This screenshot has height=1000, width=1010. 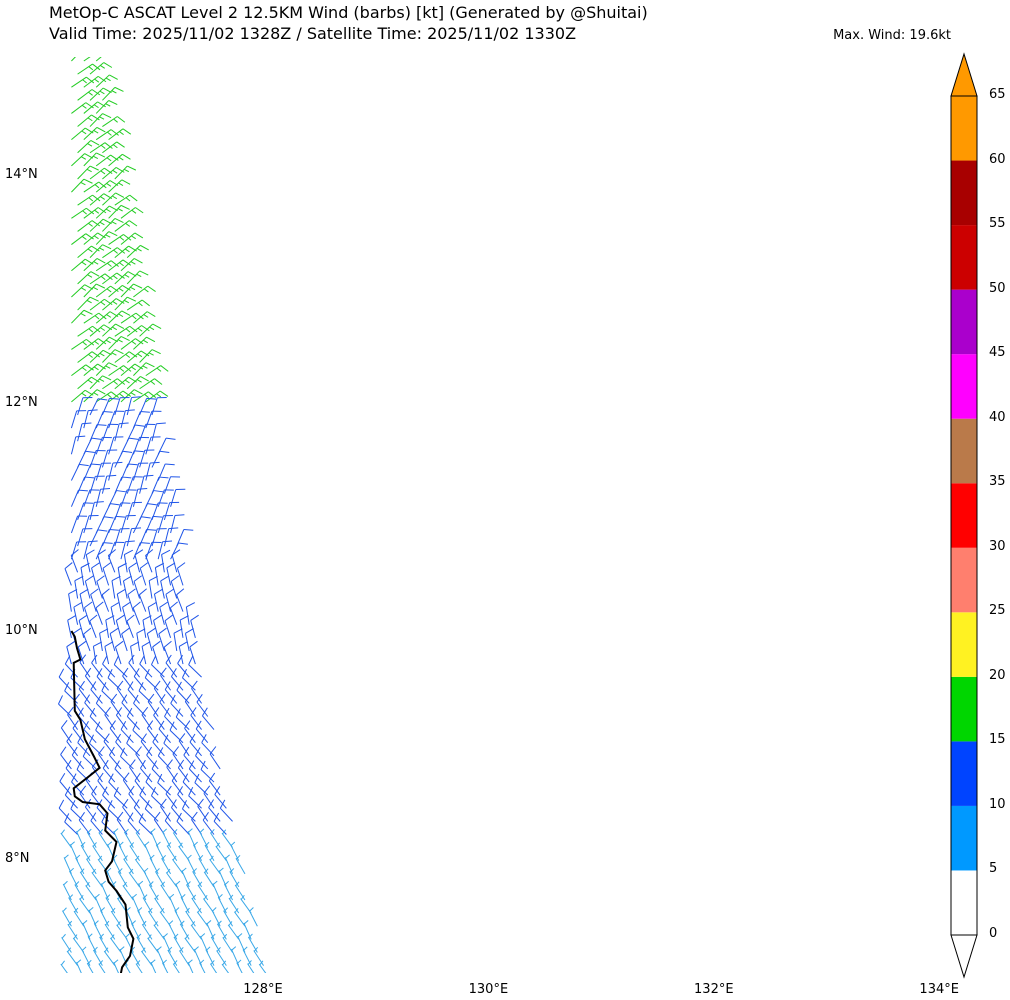 I want to click on colorbar, so click(x=964, y=515).